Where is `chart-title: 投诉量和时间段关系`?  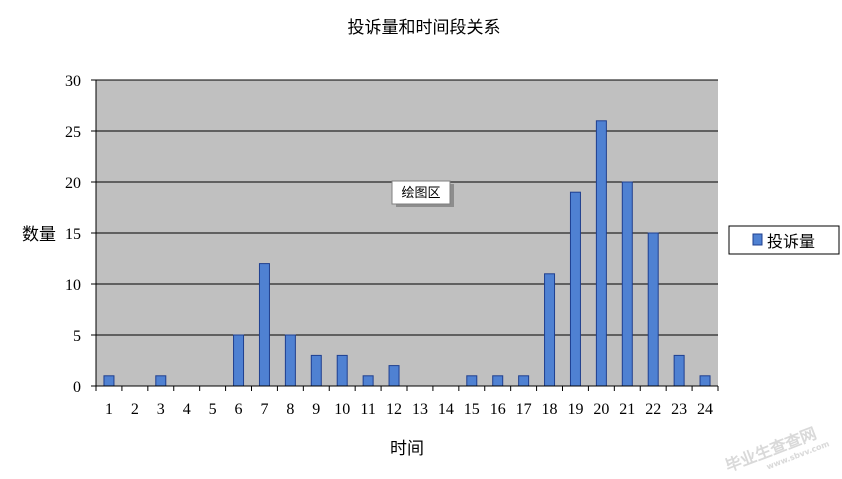
chart-title: 投诉量和时间段关系 is located at coordinates (424, 28).